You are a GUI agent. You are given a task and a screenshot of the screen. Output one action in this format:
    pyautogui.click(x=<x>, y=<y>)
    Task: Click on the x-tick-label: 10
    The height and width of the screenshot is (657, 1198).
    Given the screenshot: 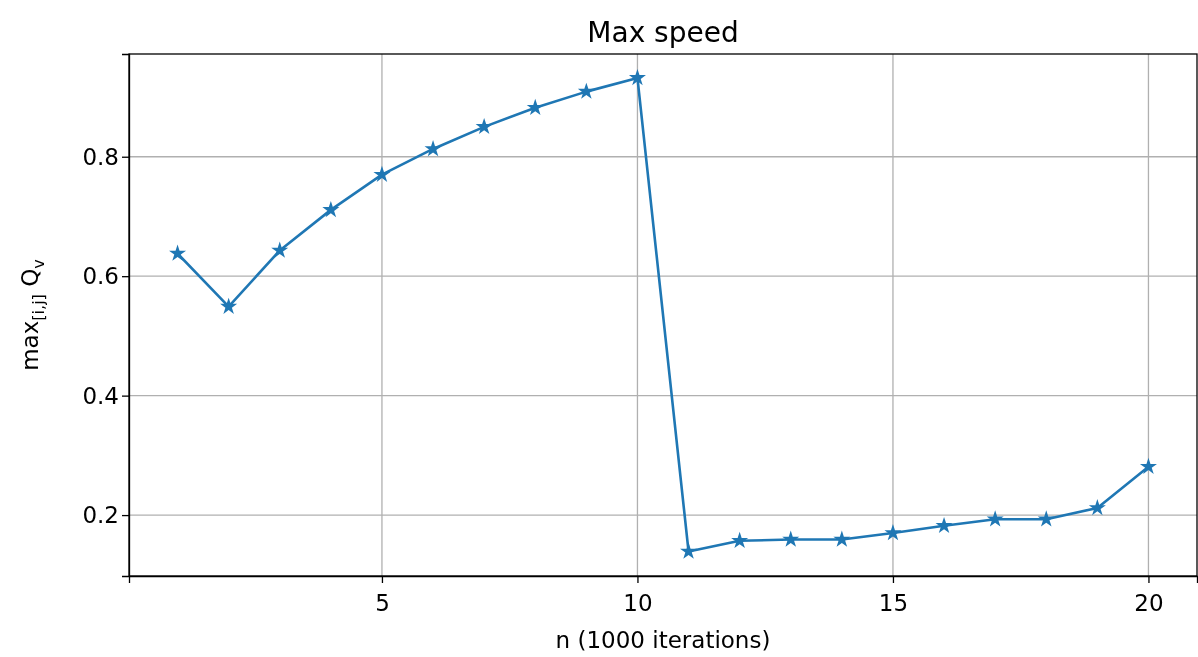 What is the action you would take?
    pyautogui.click(x=638, y=603)
    